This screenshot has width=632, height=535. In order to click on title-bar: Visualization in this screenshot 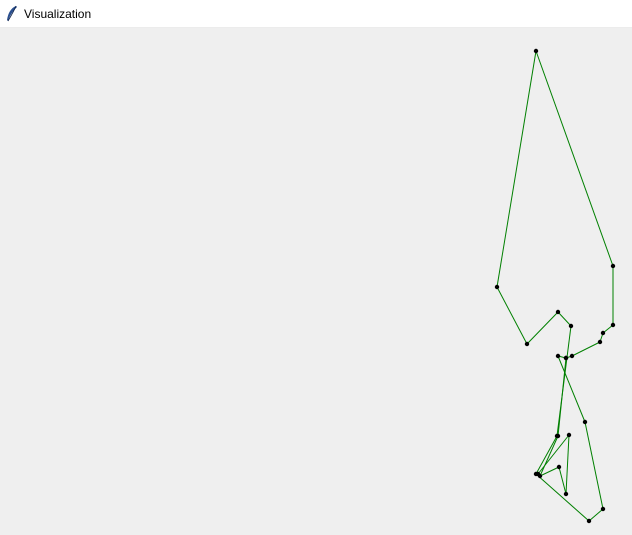, I will do `click(316, 14)`.